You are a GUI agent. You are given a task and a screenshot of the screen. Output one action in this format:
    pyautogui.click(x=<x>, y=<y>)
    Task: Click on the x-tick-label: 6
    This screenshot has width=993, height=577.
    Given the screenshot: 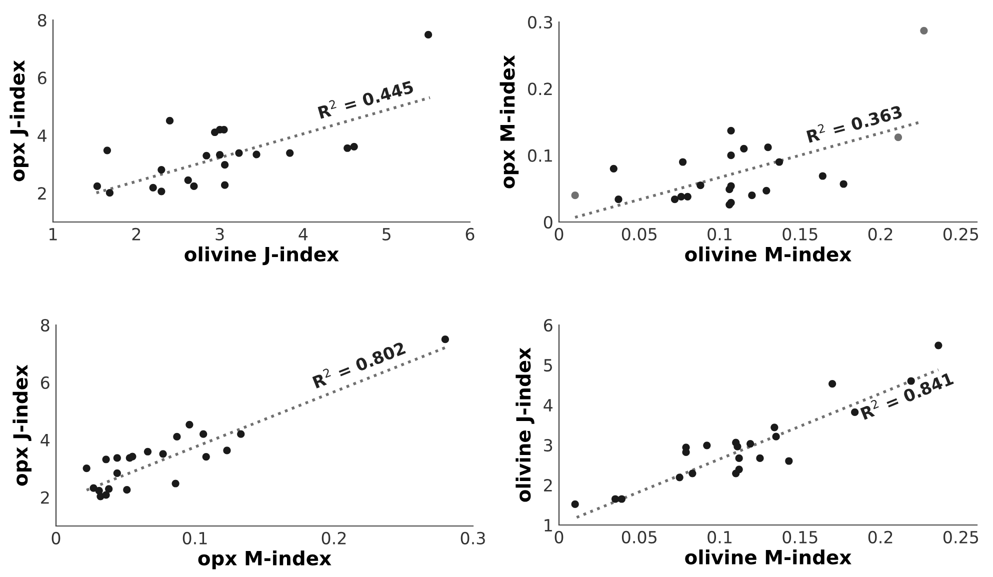 What is the action you would take?
    pyautogui.click(x=470, y=234)
    